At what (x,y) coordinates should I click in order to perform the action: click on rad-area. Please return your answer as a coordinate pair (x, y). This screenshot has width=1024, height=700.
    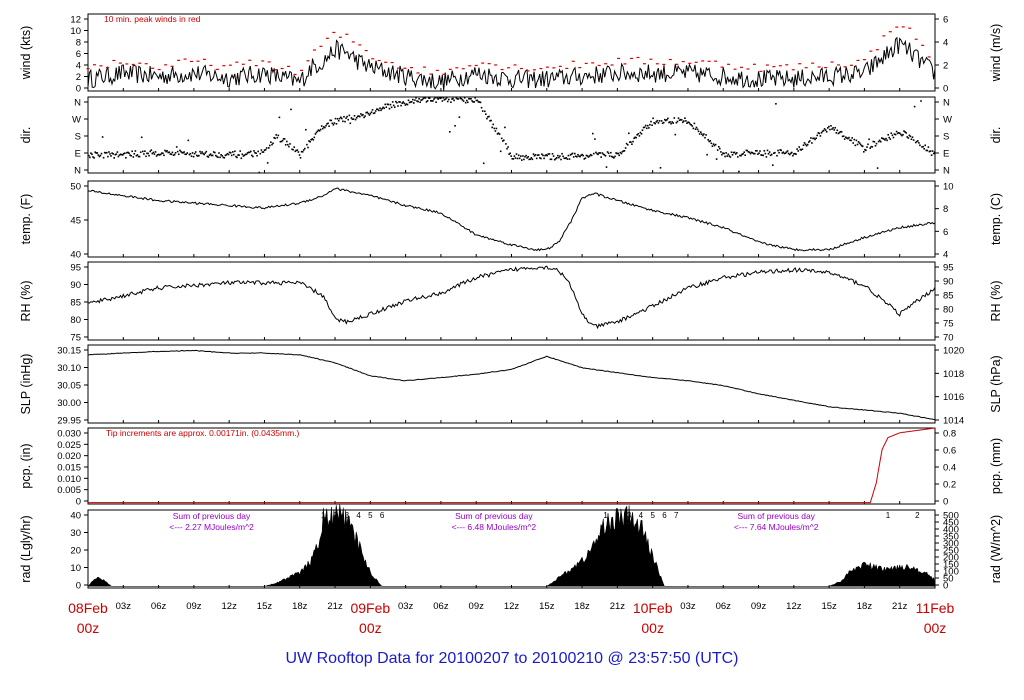
    Looking at the image, I should click on (511, 545).